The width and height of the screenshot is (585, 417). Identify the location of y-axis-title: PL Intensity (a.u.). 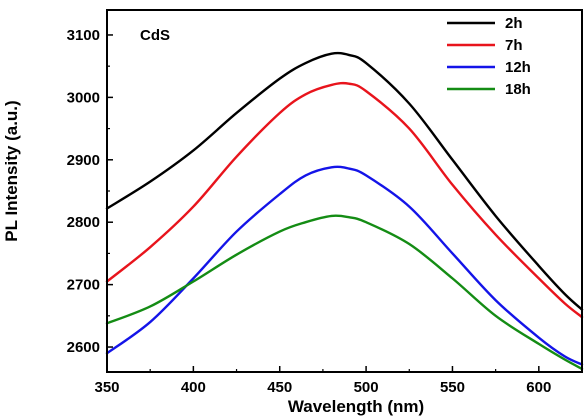
(11, 170).